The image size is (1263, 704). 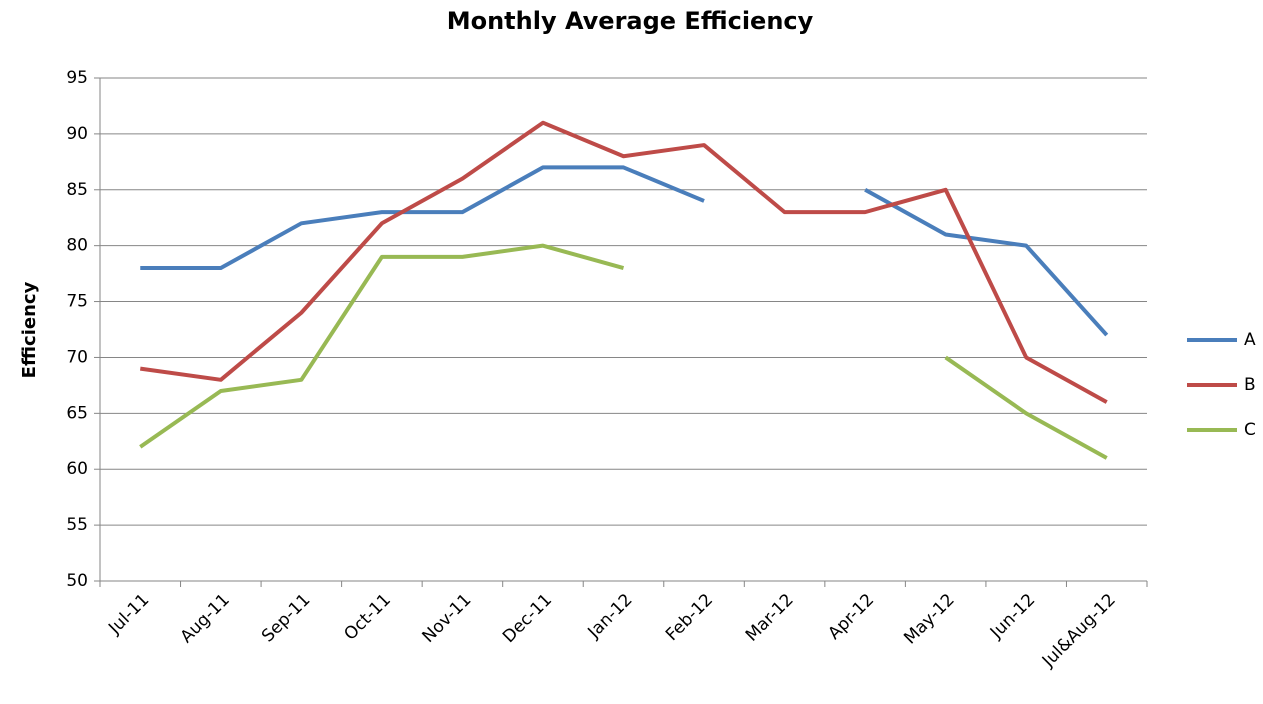 I want to click on x-tick-label: Apr-12, so click(x=851, y=617).